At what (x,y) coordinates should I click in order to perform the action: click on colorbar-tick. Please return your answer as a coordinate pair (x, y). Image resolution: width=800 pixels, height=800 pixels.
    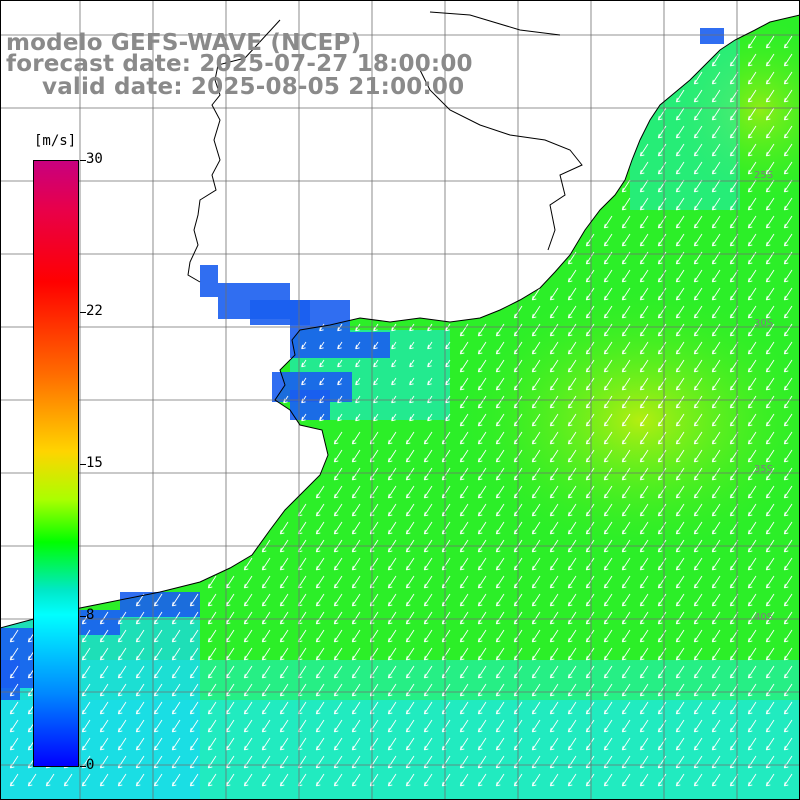
    Looking at the image, I should click on (83, 160).